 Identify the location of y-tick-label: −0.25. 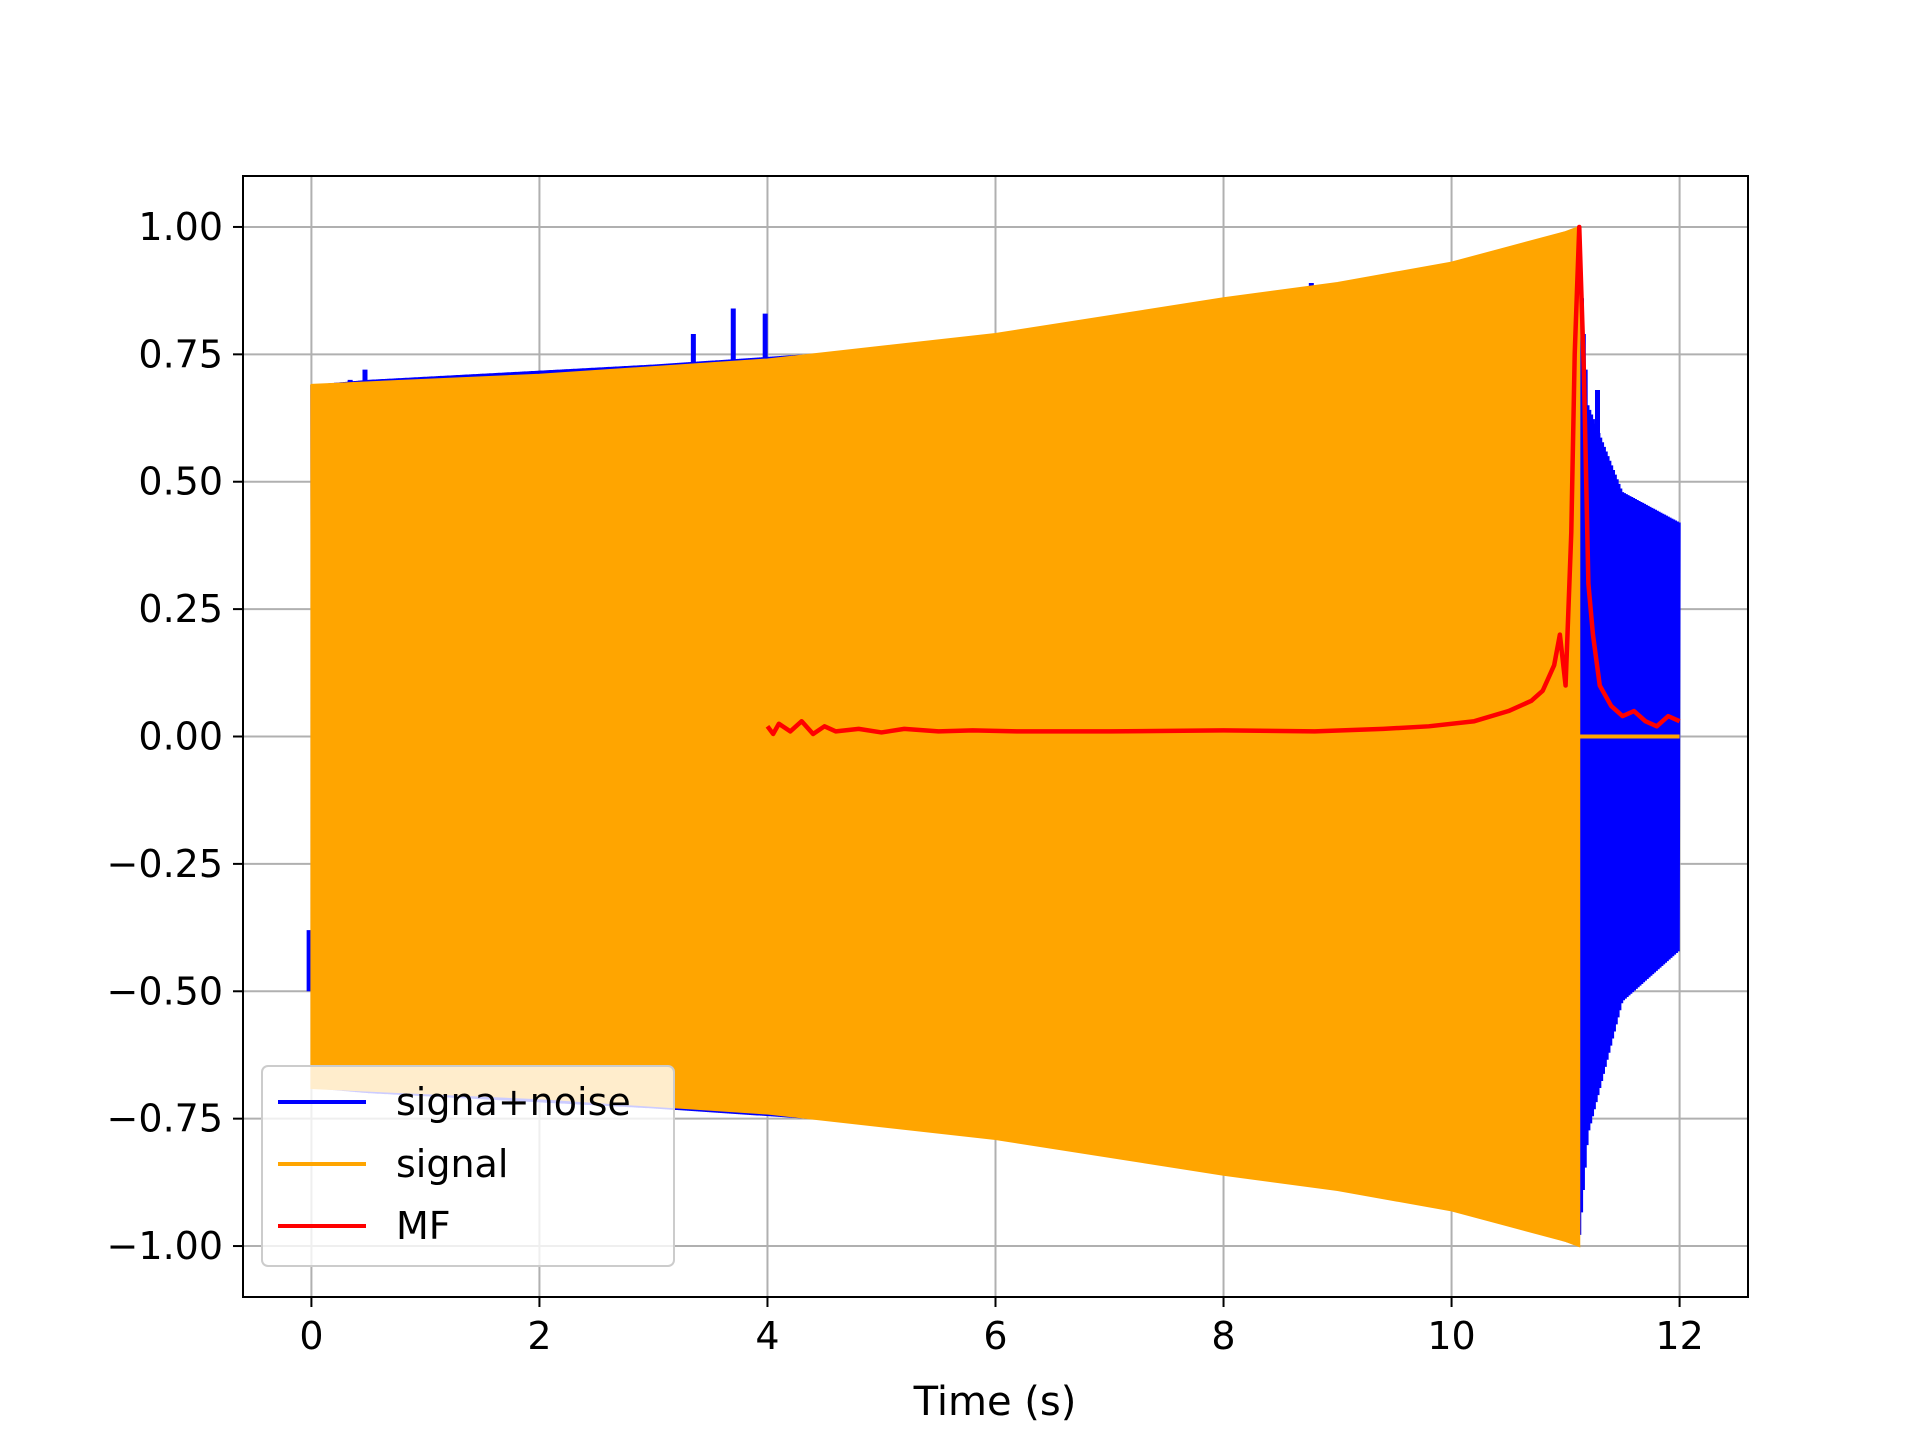
(165, 864).